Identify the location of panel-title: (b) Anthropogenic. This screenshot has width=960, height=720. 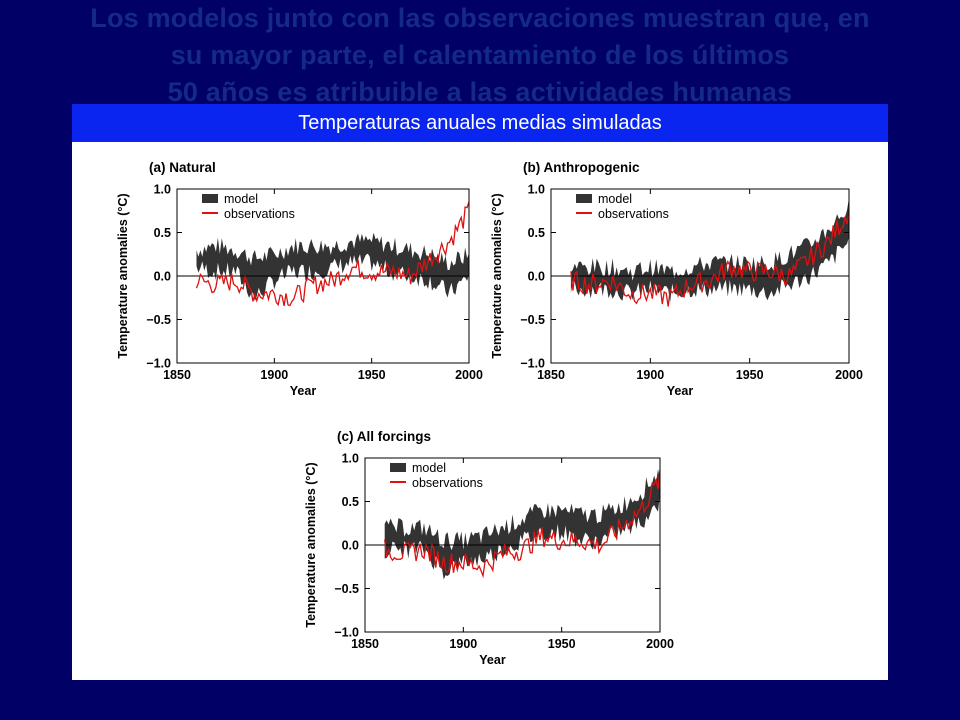
(581, 167).